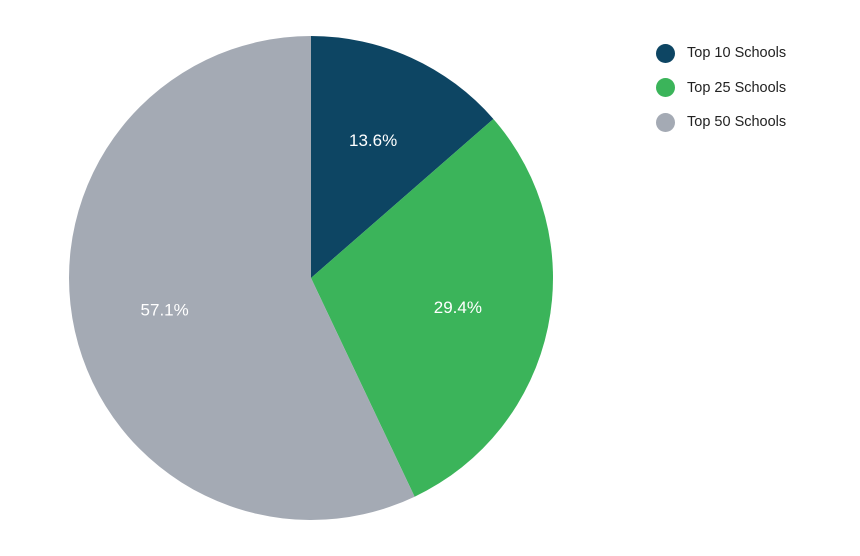 The height and width of the screenshot is (556, 860). Describe the element at coordinates (458, 307) in the screenshot. I see `slice-label-top-25-schools: 29.4%` at that location.